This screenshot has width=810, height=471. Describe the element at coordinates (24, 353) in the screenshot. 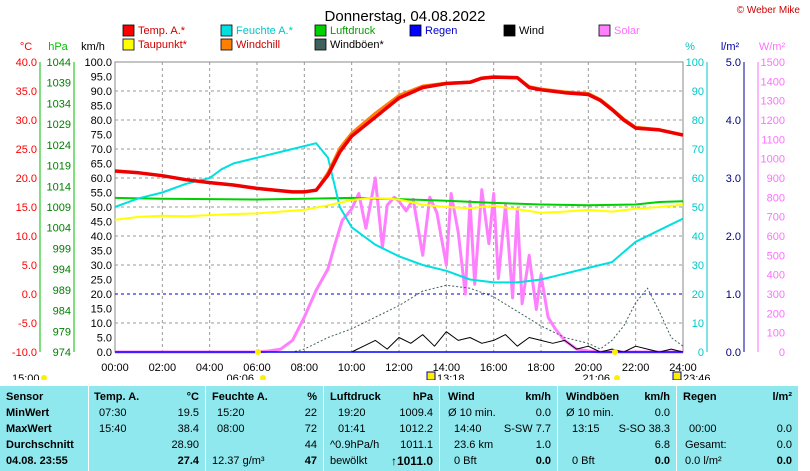

I see `temp-tick-label: -10.0` at that location.